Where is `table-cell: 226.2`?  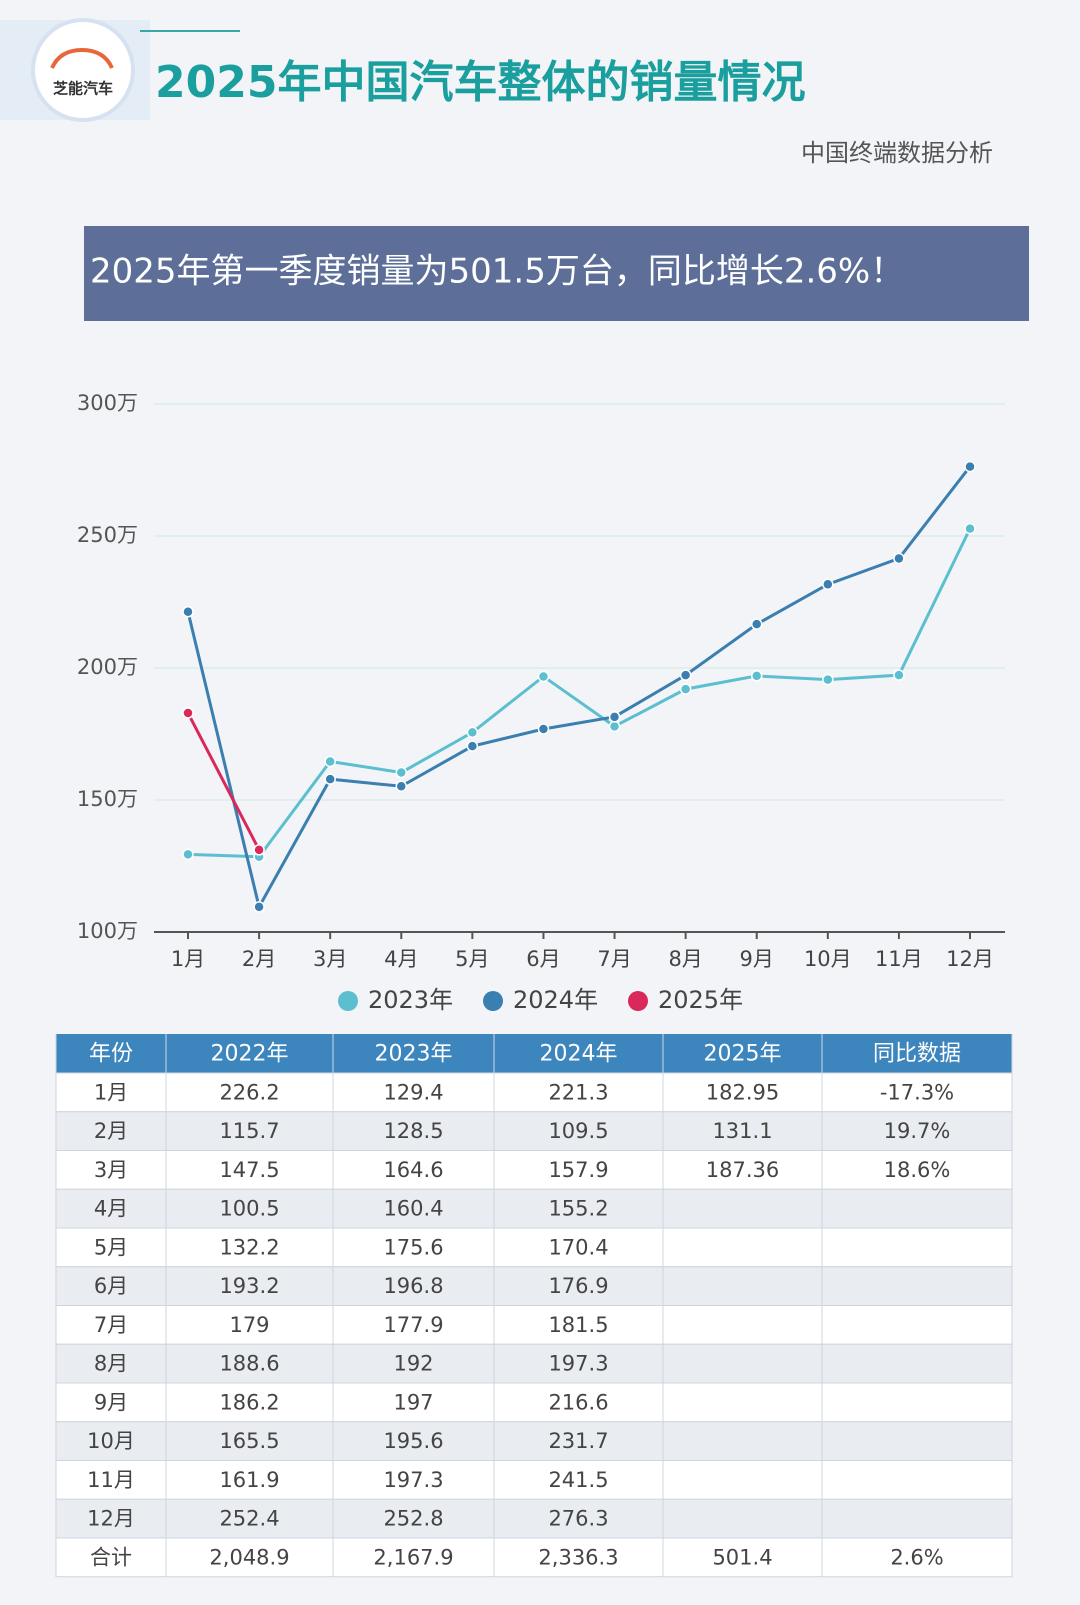 table-cell: 226.2 is located at coordinates (249, 1092).